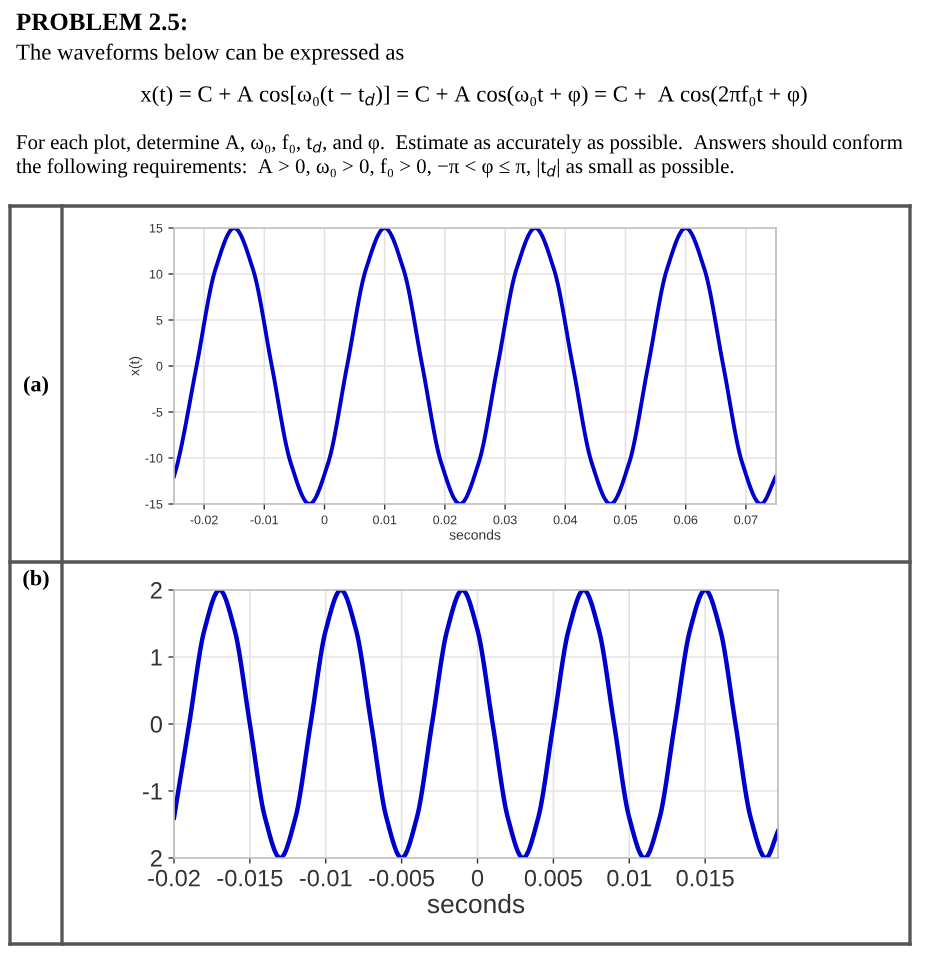  I want to click on x-tick-label: 0.01, so click(629, 878).